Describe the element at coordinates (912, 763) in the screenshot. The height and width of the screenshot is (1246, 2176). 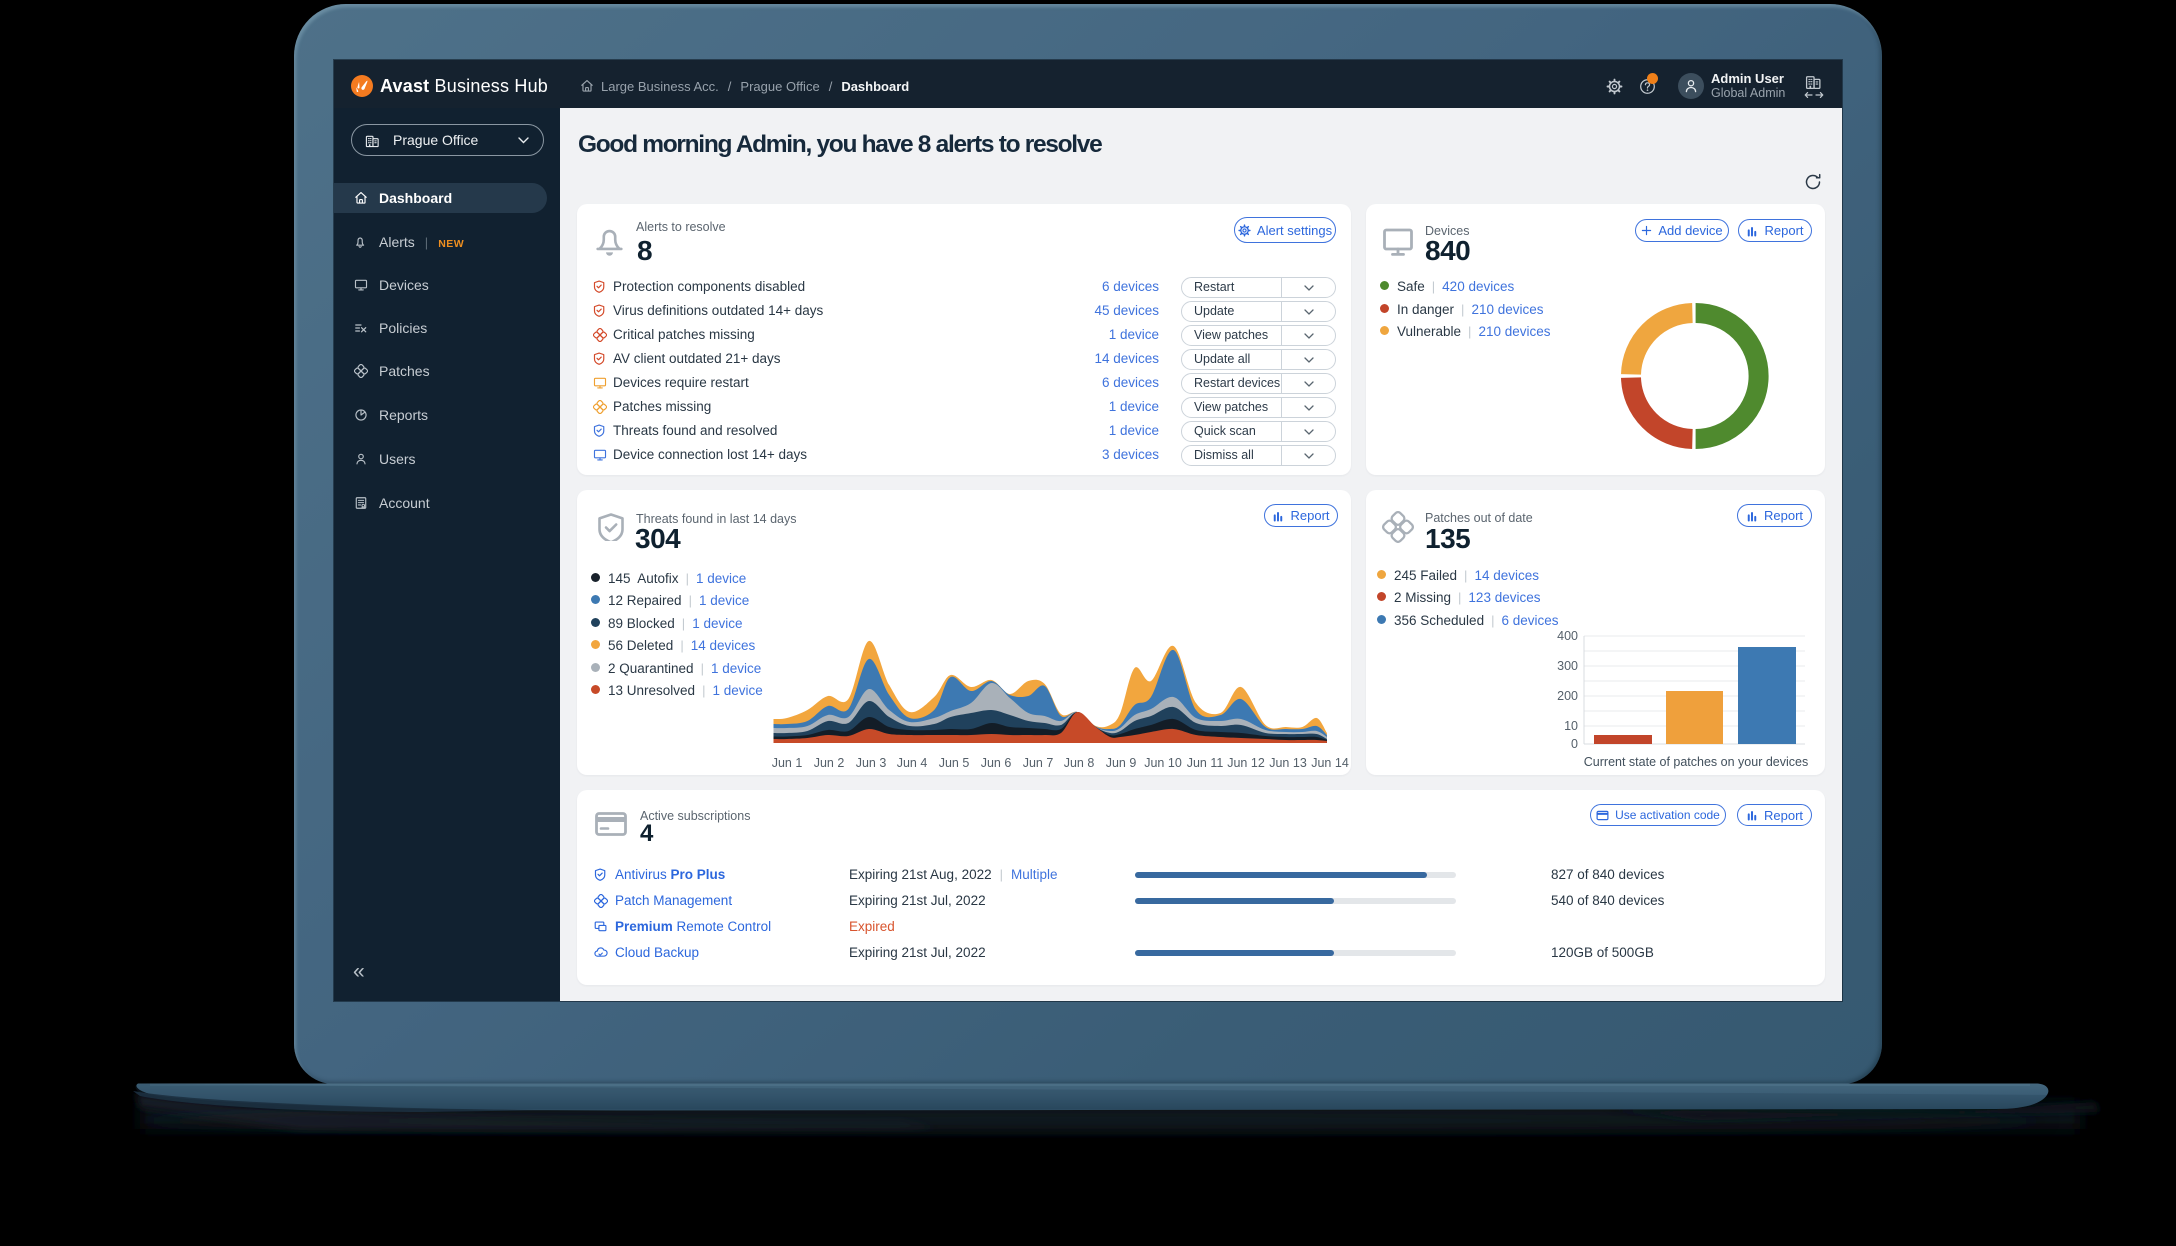
I see `svg-text: Jun 4` at that location.